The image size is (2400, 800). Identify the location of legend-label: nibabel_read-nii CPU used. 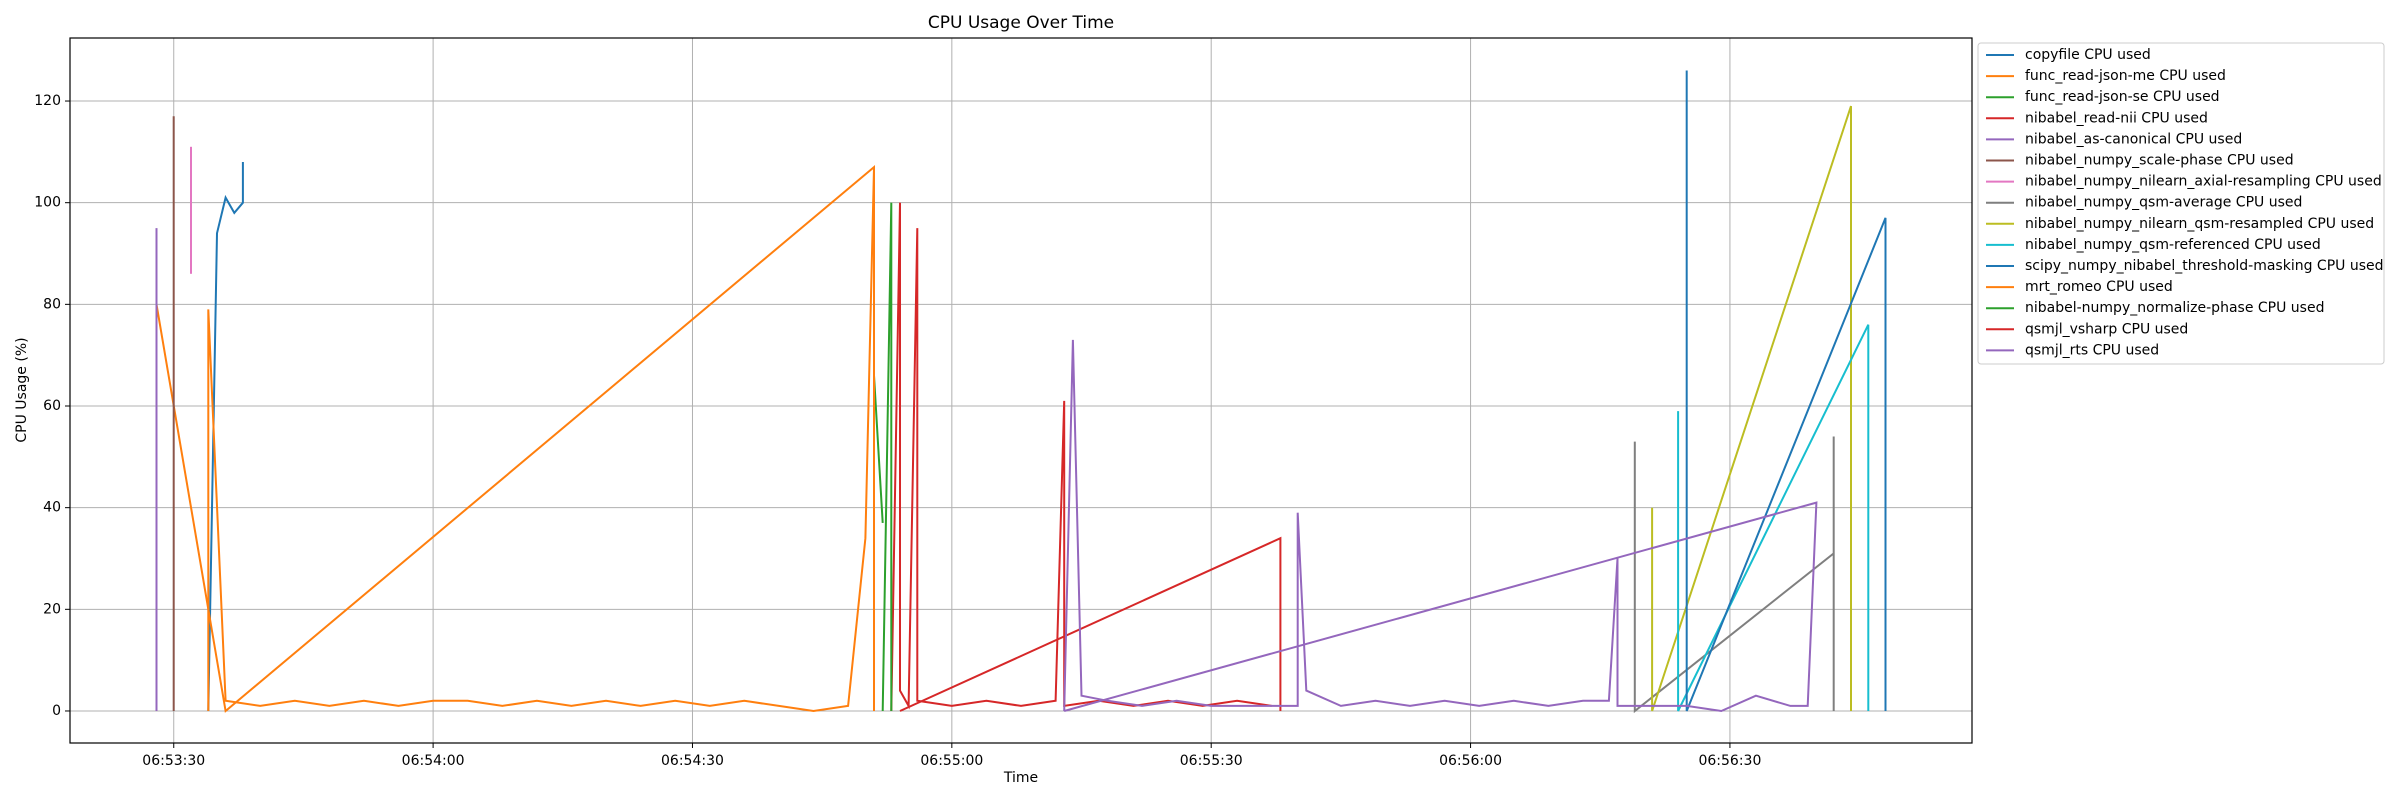
(2116, 118).